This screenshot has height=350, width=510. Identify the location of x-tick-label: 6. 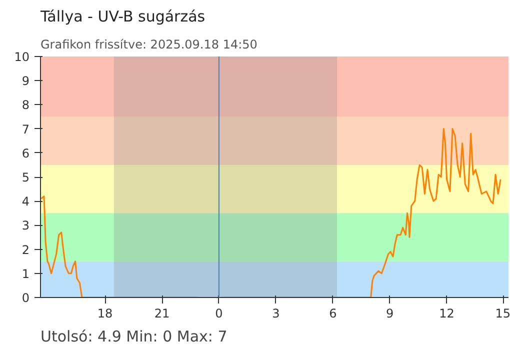
(333, 313).